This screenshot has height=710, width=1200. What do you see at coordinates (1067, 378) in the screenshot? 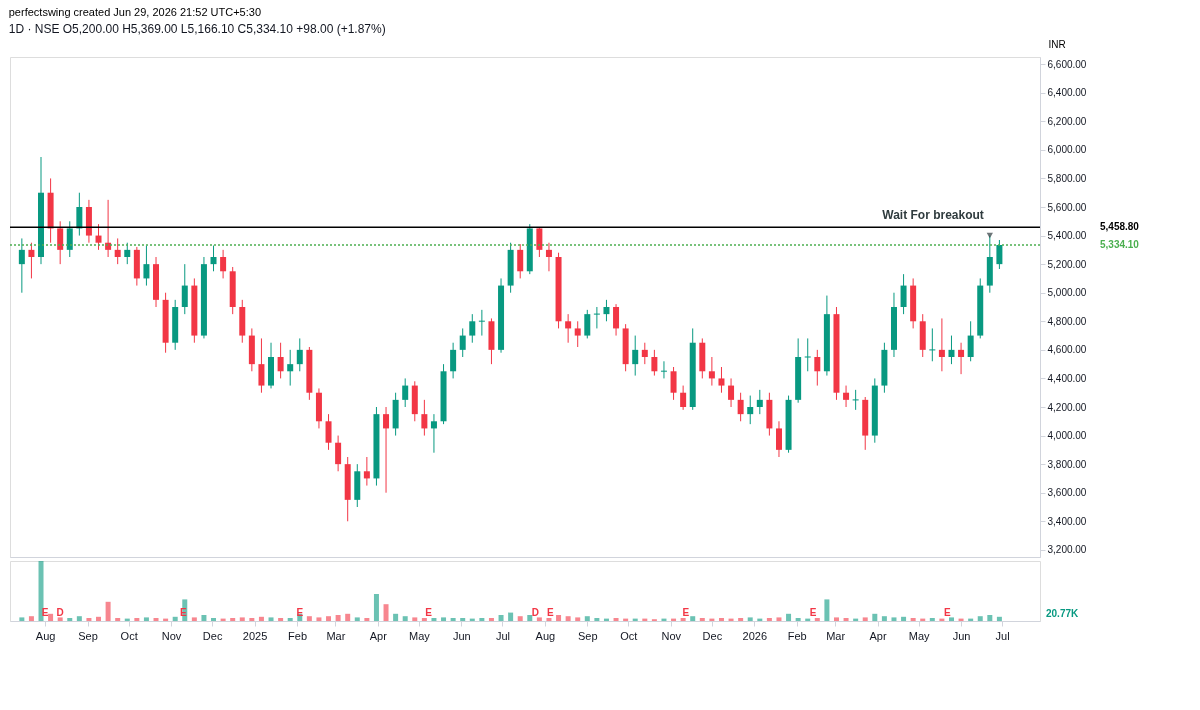
I see `y-tick-label: 4,400.00` at bounding box center [1067, 378].